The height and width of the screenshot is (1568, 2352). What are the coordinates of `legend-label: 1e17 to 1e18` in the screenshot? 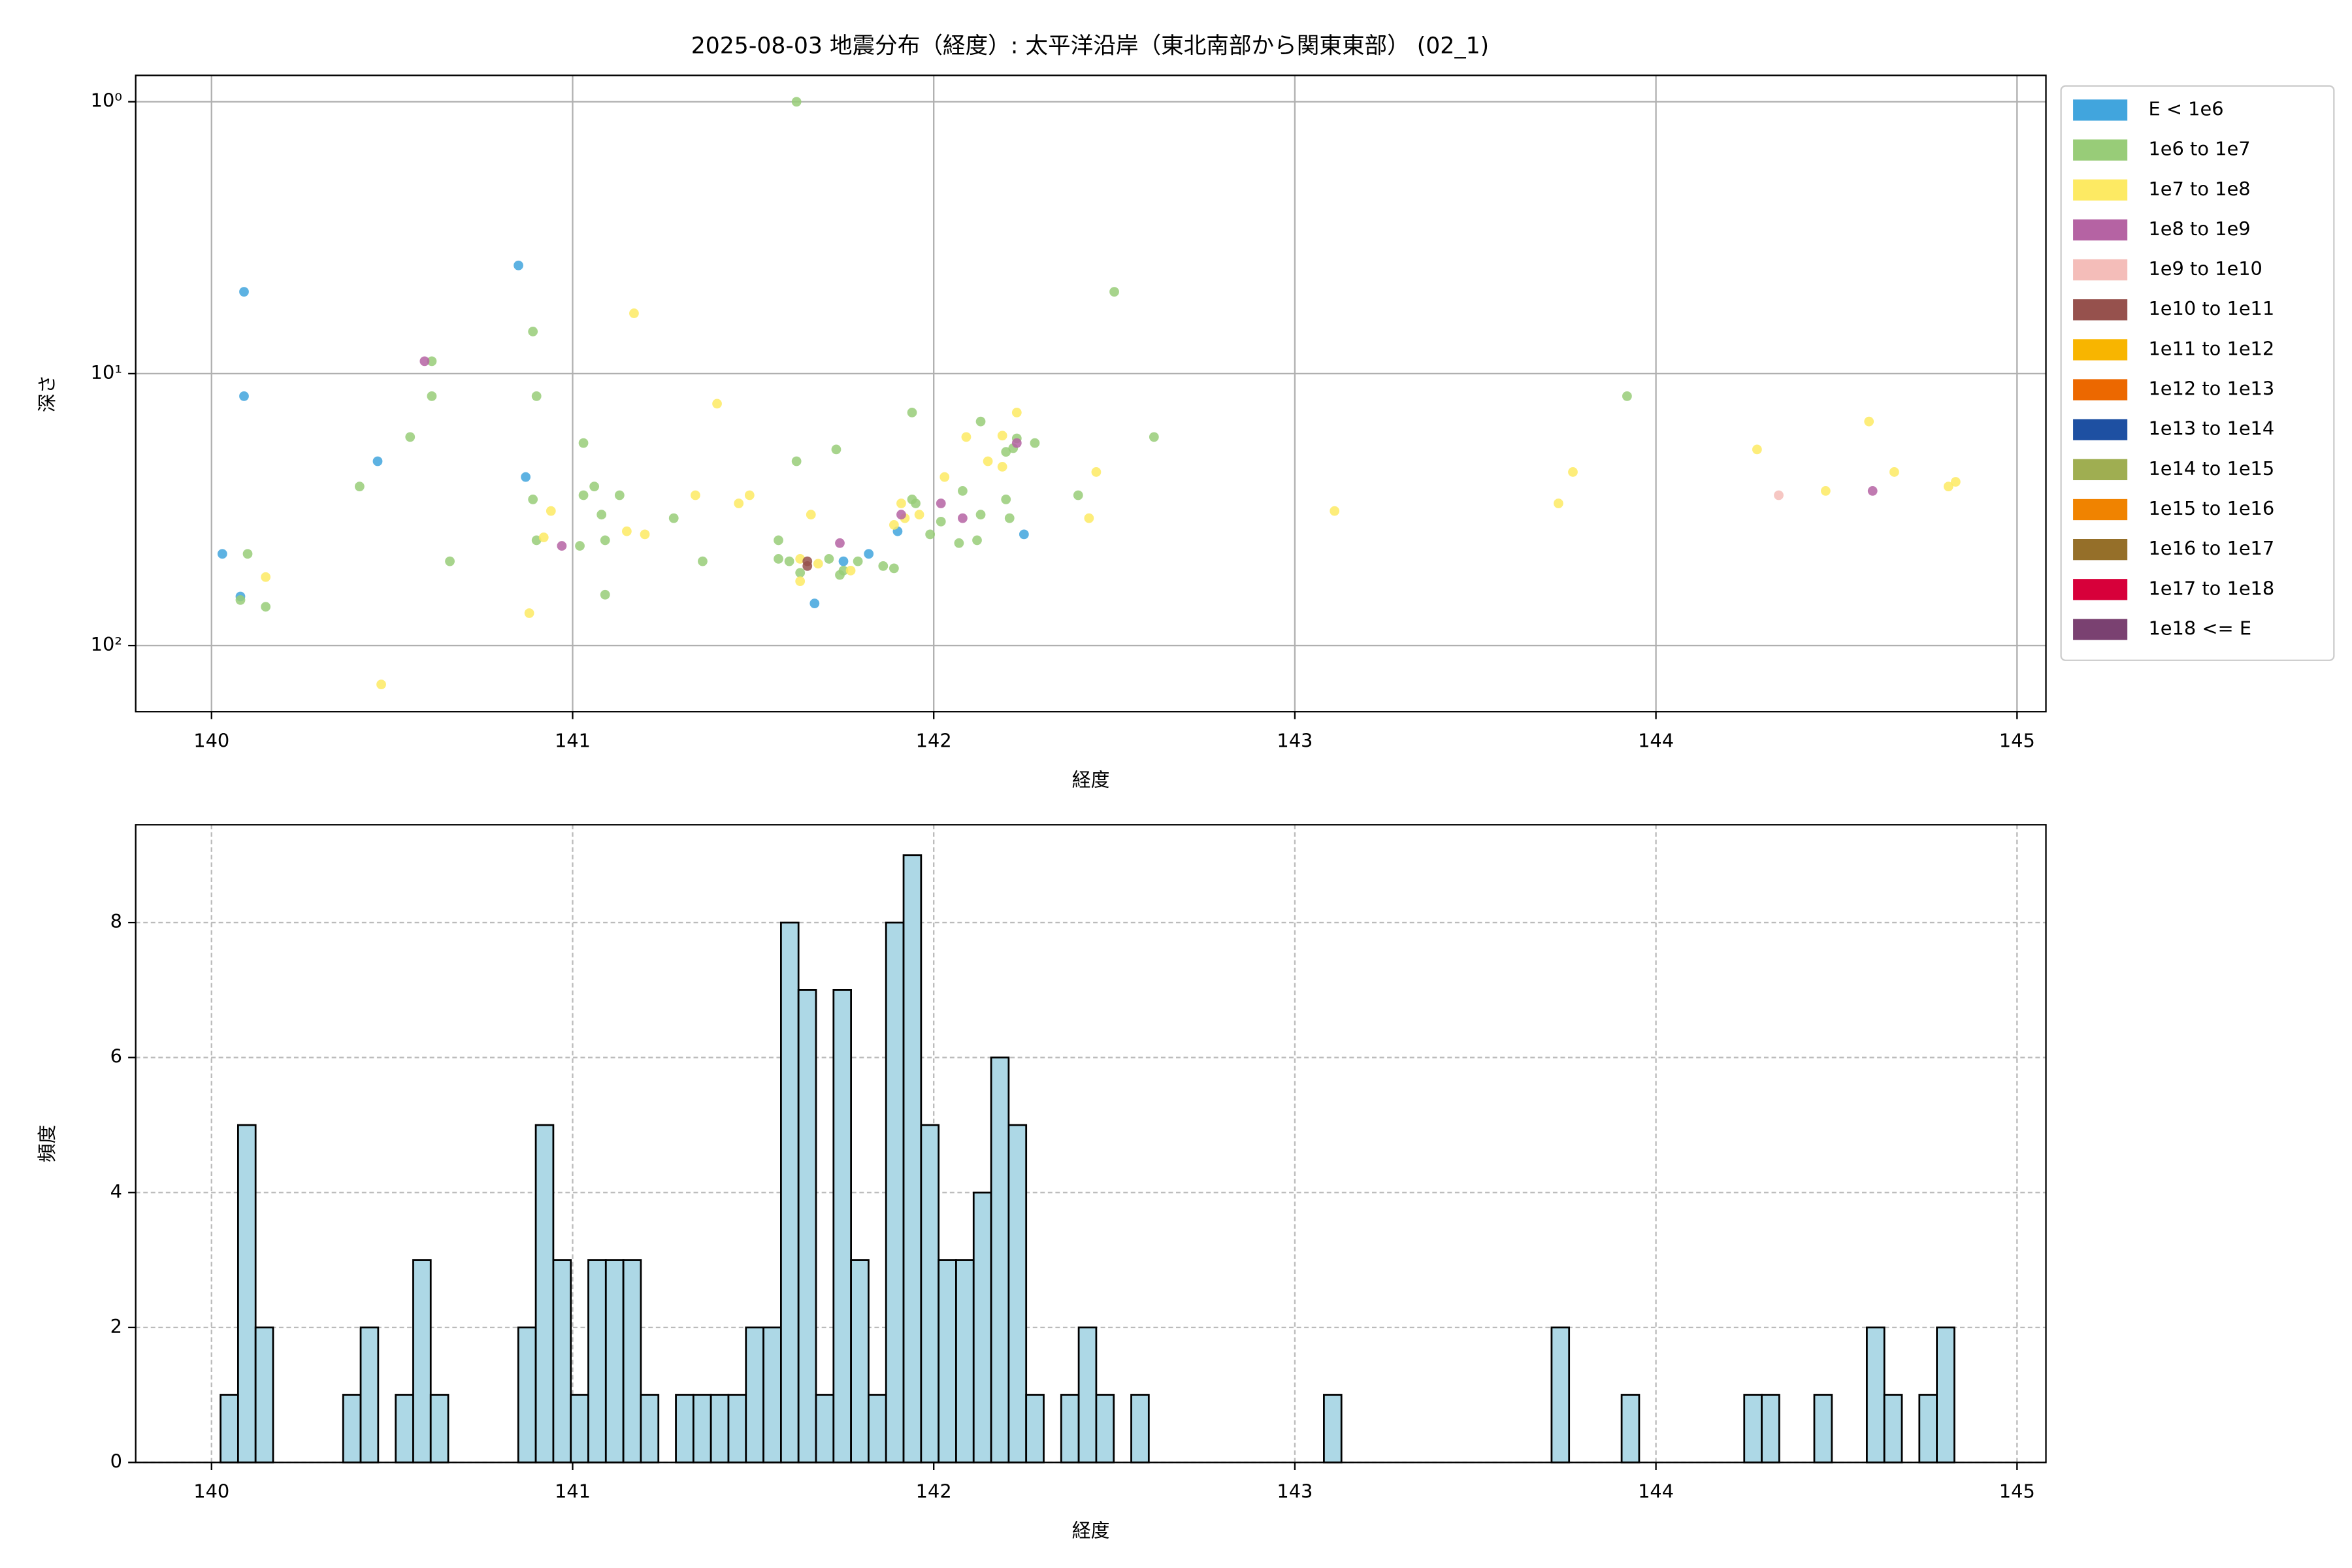 It's located at (2211, 588).